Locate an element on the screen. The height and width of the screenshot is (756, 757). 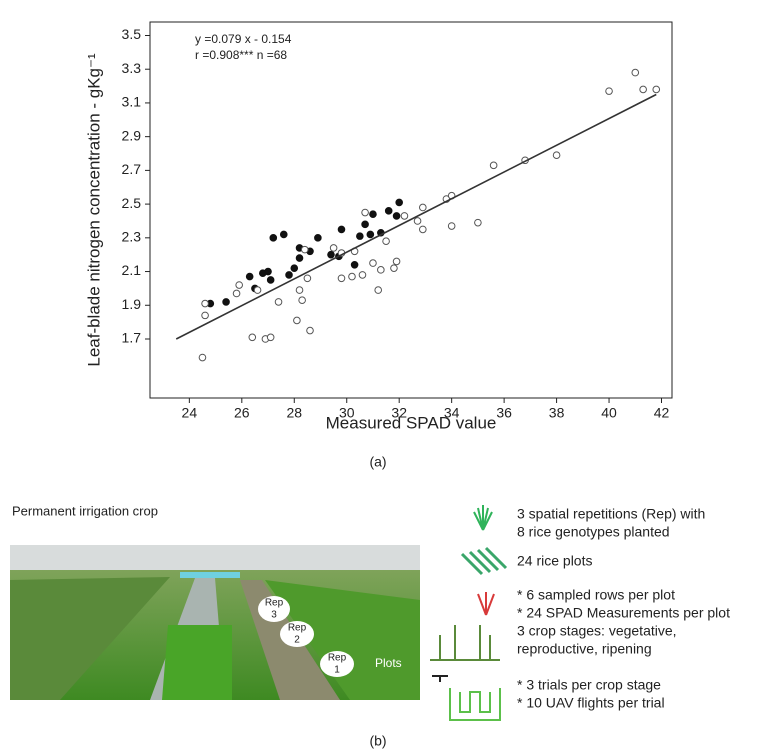
item: * 24 SPAD Measurements per plot is located at coordinates (623, 613).